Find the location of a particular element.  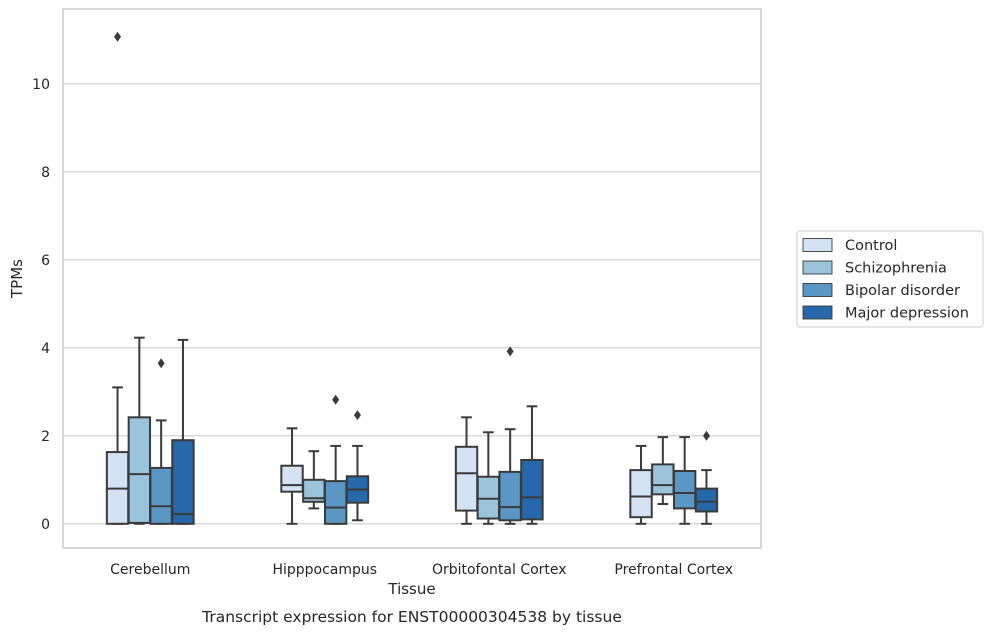

y-tick-label: 0 is located at coordinates (45, 525).